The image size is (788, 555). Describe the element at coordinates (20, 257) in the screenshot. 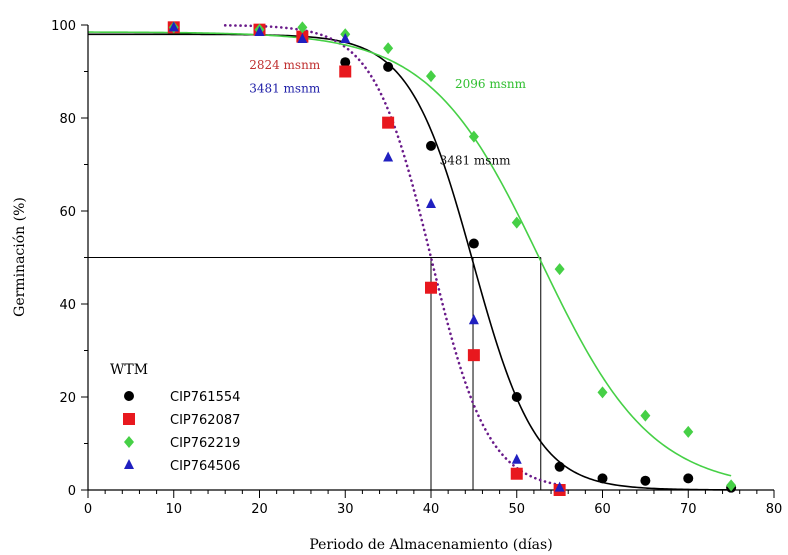

I see `y-axis-title: Germinación (%)` at that location.